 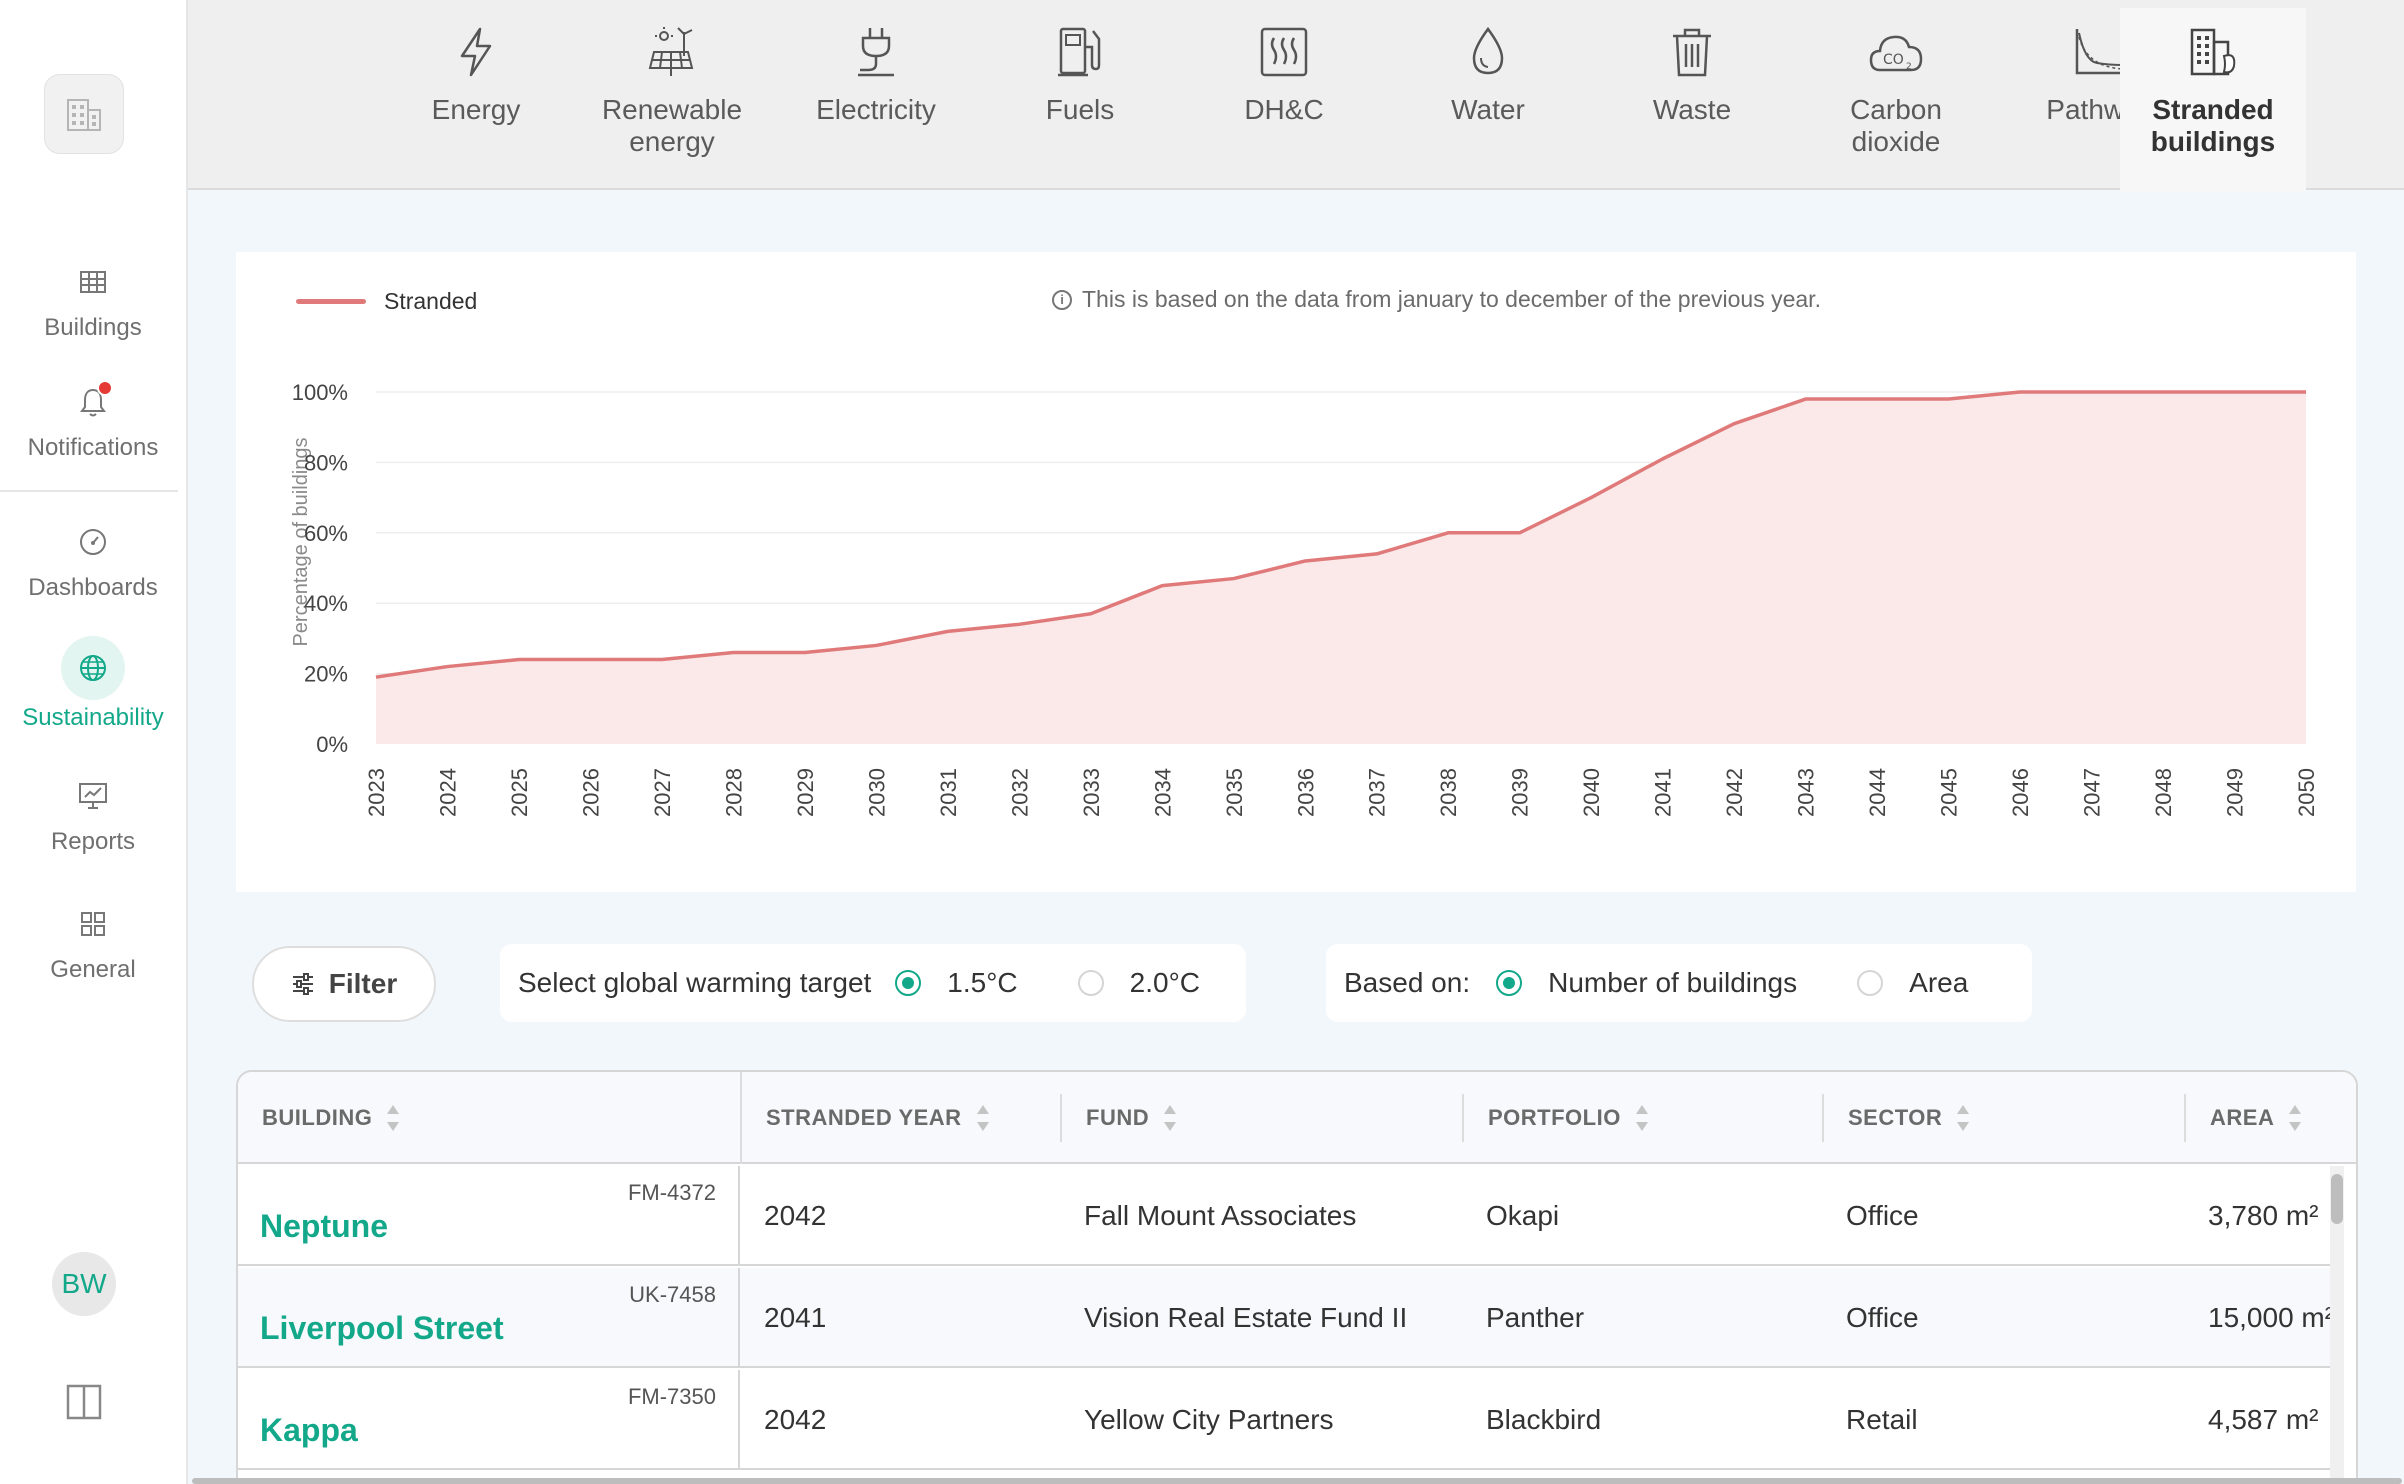 What do you see at coordinates (805, 792) in the screenshot?
I see `x-tick-label: 2029` at bounding box center [805, 792].